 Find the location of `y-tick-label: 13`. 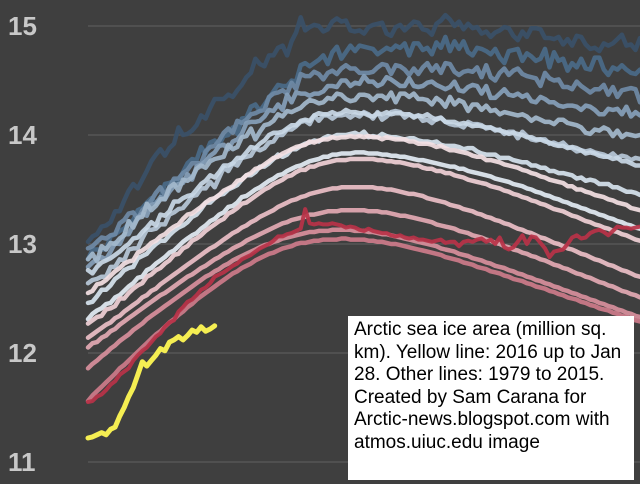

y-tick-label: 13 is located at coordinates (22, 244).